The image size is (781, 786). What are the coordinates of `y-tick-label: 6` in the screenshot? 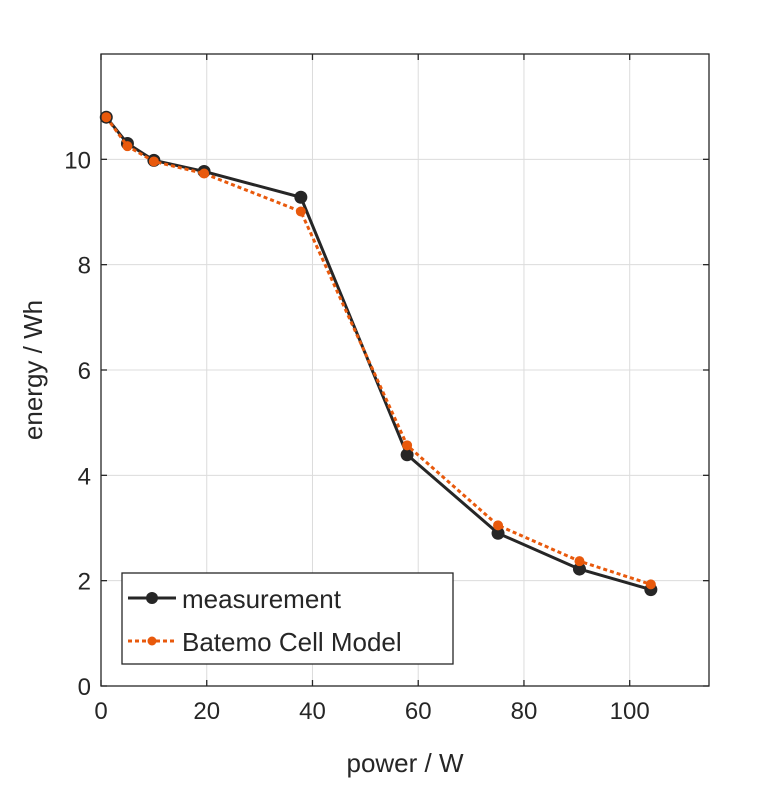 It's located at (84, 371).